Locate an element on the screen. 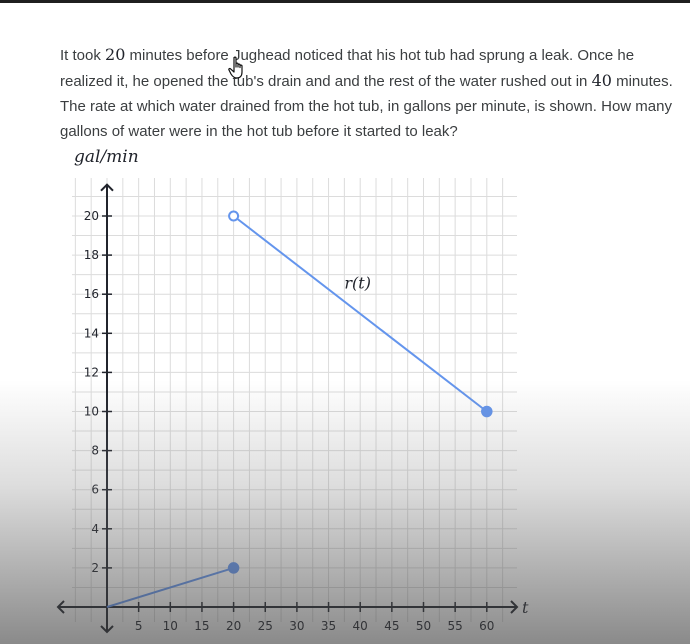 The width and height of the screenshot is (690, 644). problem-number-40: 40 is located at coordinates (601, 80).